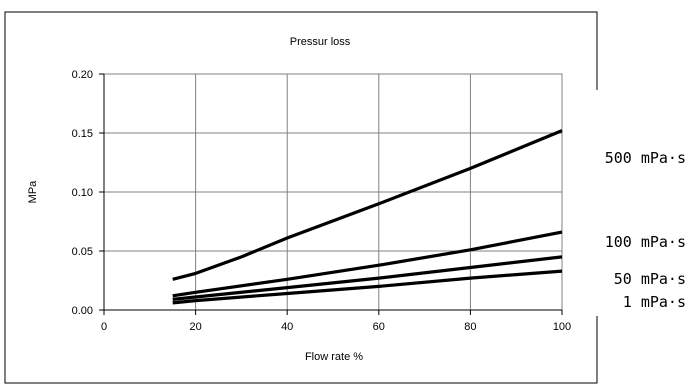  I want to click on series-label: 1 mPa·s, so click(654, 302).